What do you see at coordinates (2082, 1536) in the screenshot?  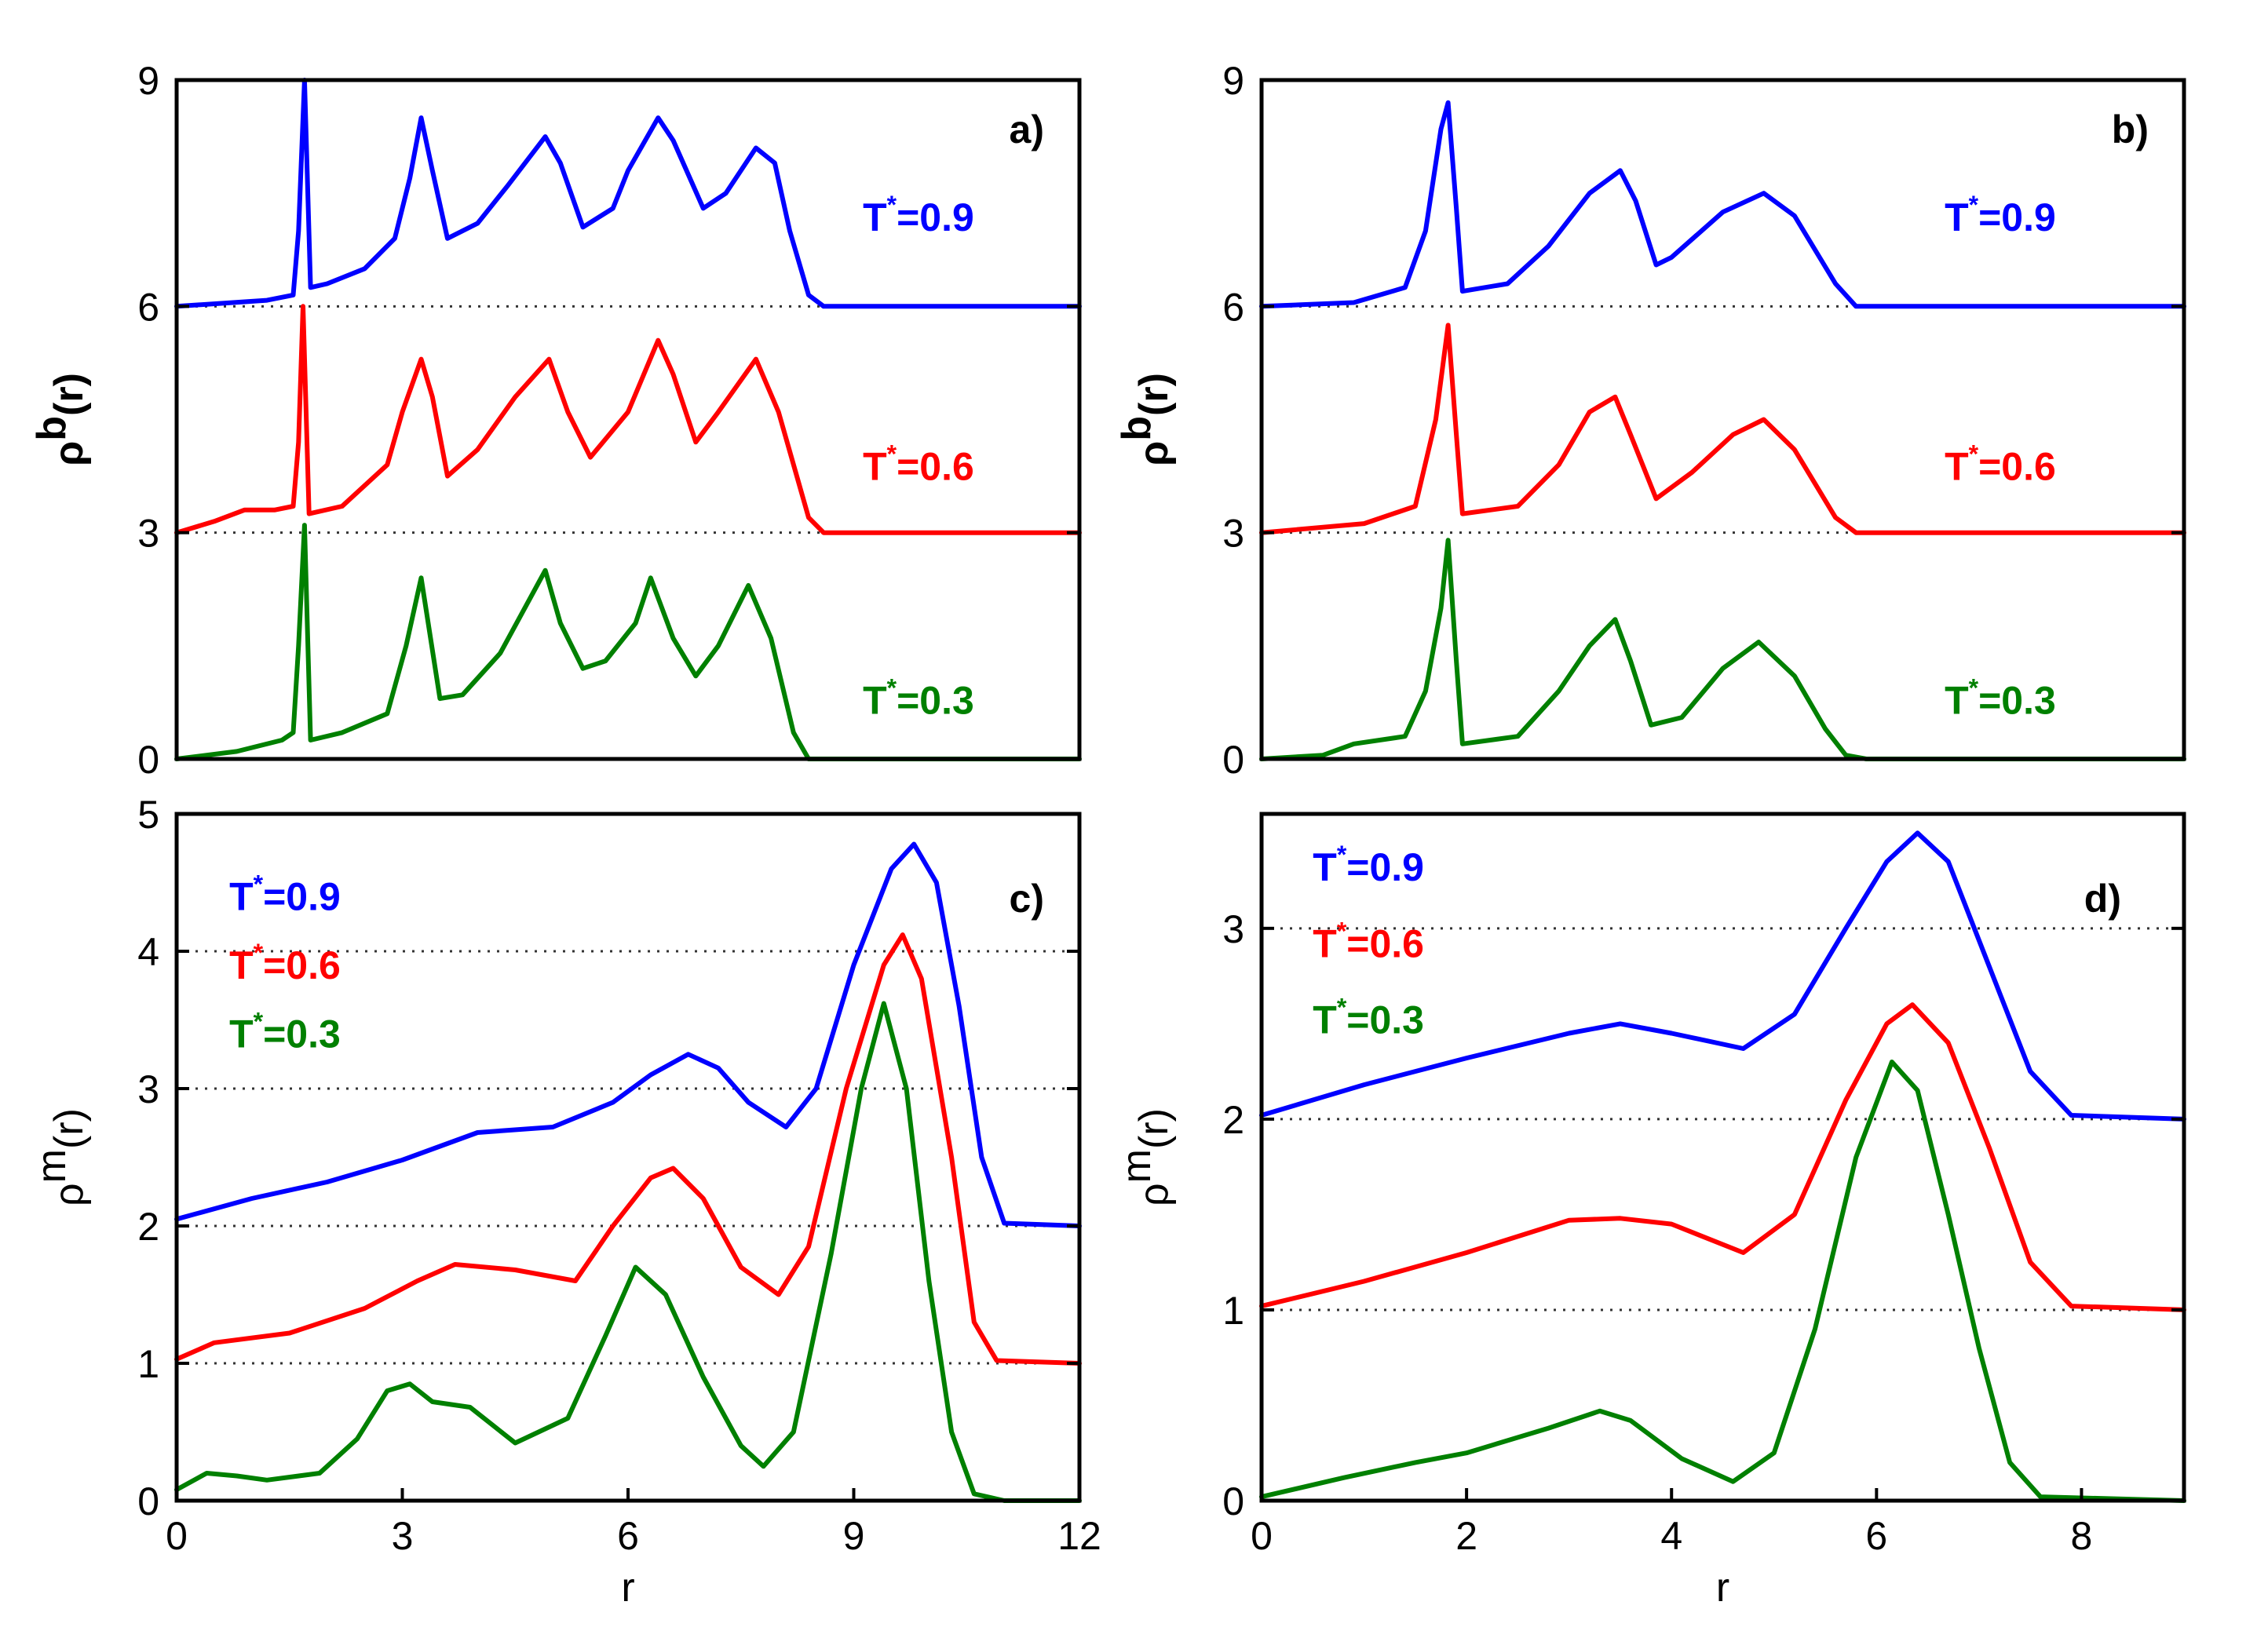 I see `x-tick-label: 8` at bounding box center [2082, 1536].